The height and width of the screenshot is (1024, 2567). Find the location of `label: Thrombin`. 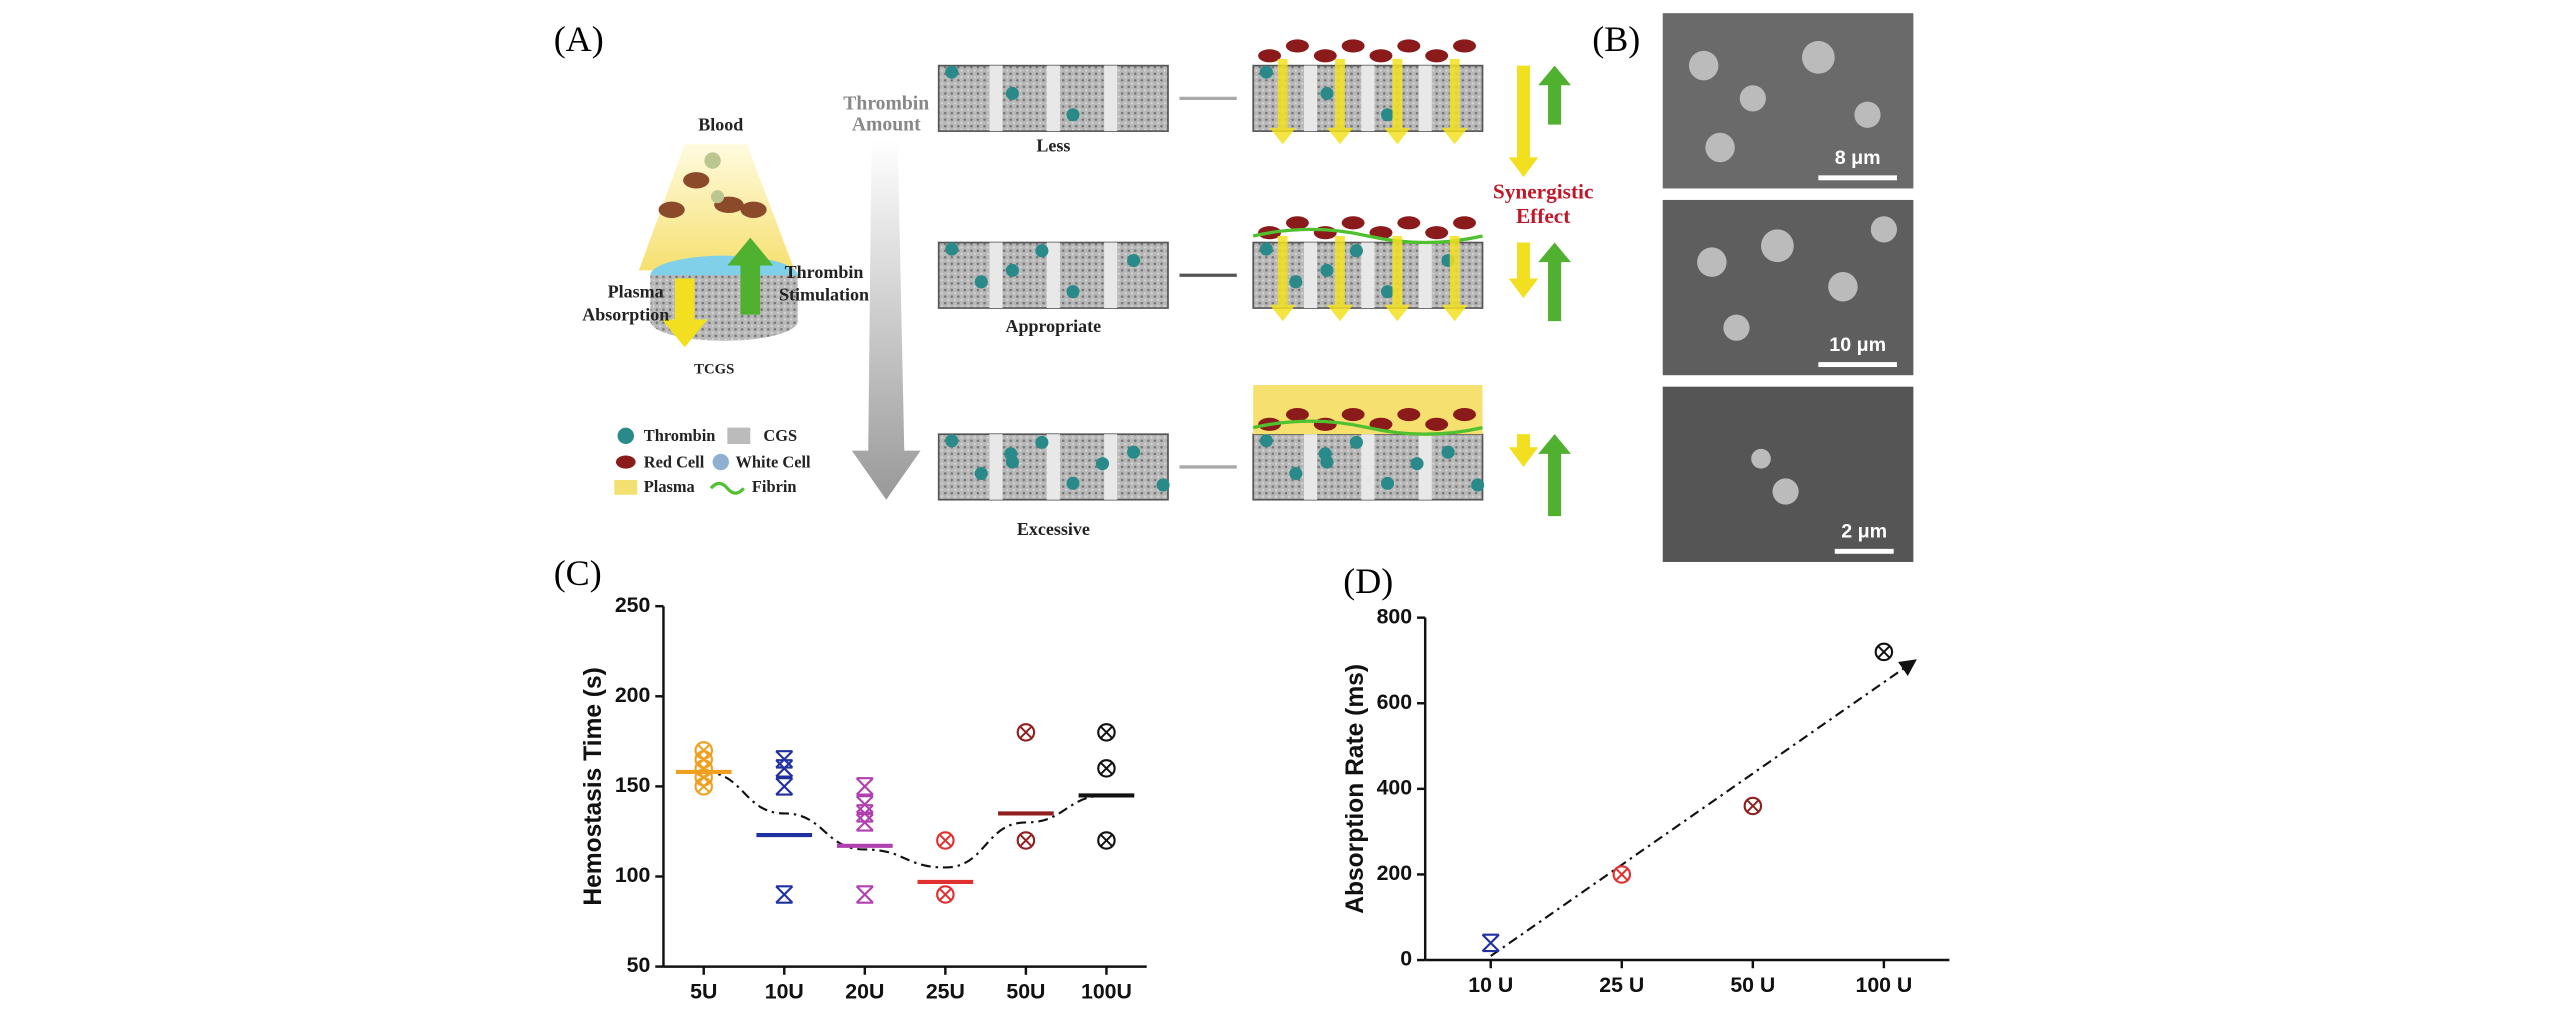

label: Thrombin is located at coordinates (824, 272).